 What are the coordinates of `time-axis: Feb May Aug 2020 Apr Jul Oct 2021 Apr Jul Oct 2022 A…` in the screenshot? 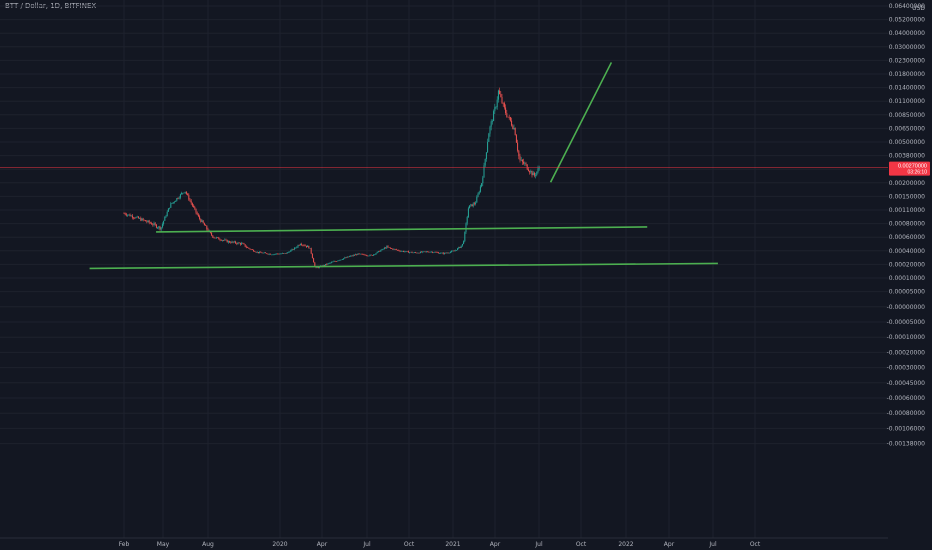 It's located at (444, 542).